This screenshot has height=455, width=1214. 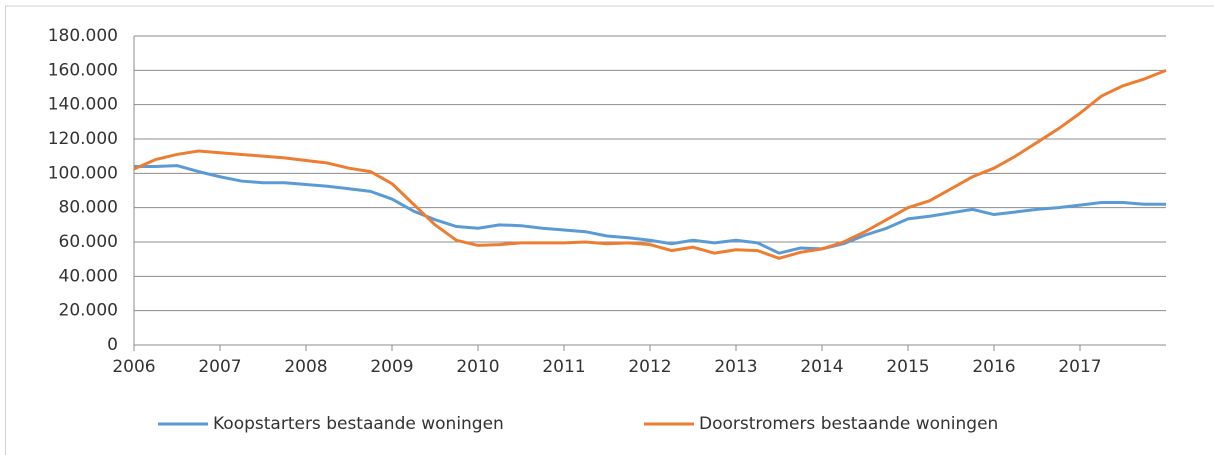 I want to click on x-tick-label: 2014, so click(x=821, y=367).